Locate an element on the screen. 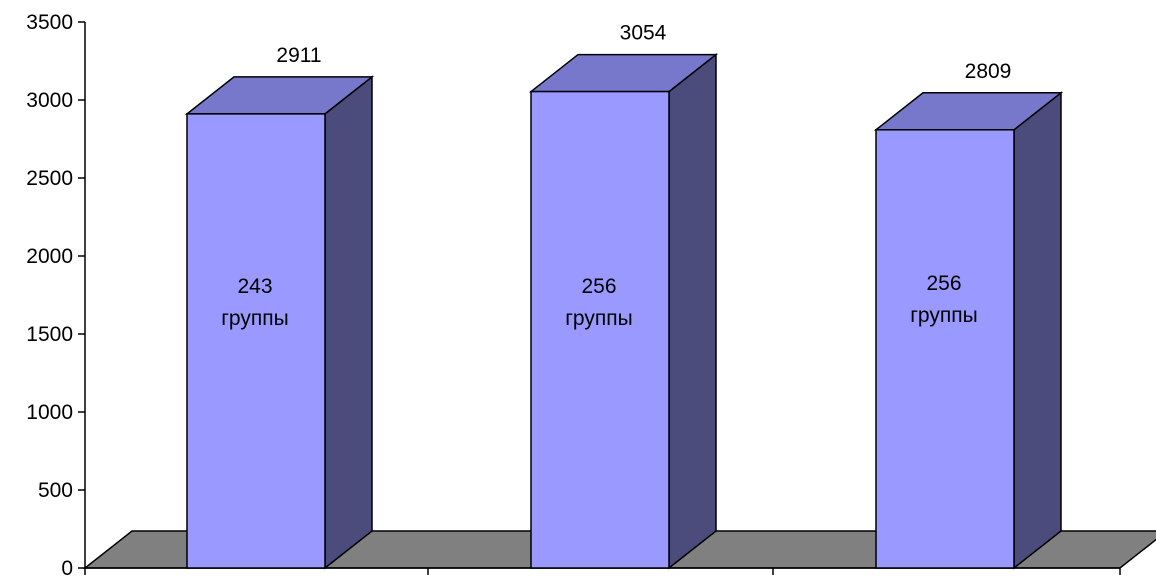  y-tick-label: 1500 is located at coordinates (49, 334).